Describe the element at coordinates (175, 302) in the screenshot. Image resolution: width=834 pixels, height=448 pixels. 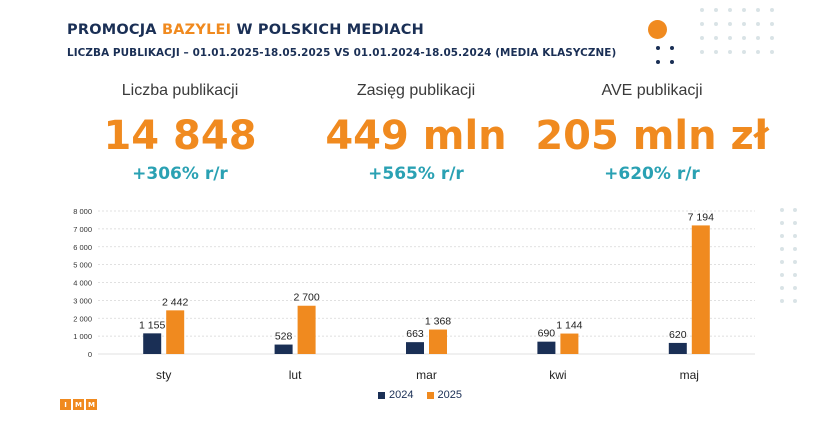
I see `data-label: 2 442` at that location.